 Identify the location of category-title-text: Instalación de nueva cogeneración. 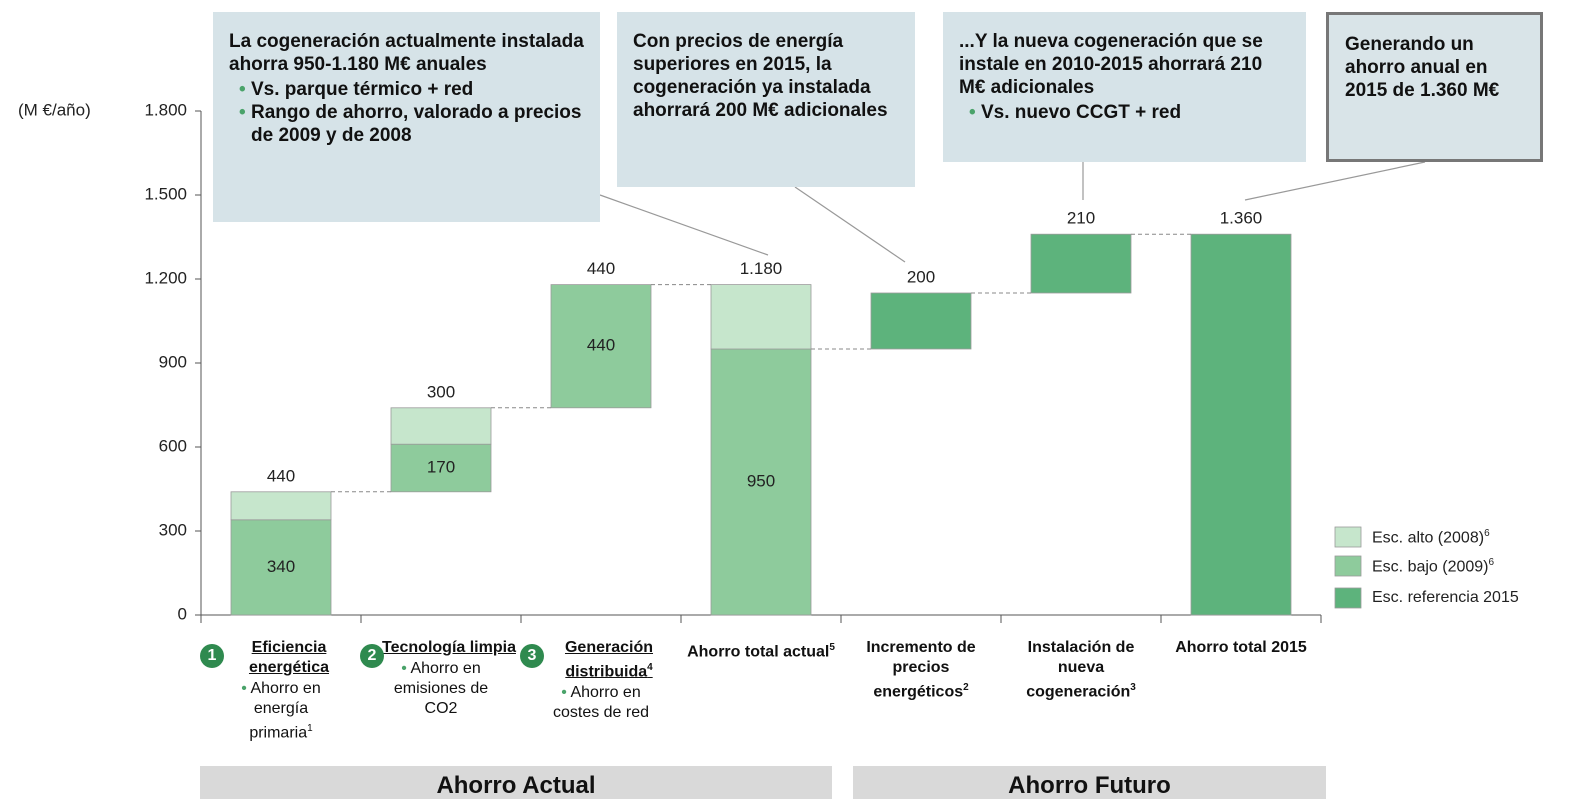
(1080, 670).